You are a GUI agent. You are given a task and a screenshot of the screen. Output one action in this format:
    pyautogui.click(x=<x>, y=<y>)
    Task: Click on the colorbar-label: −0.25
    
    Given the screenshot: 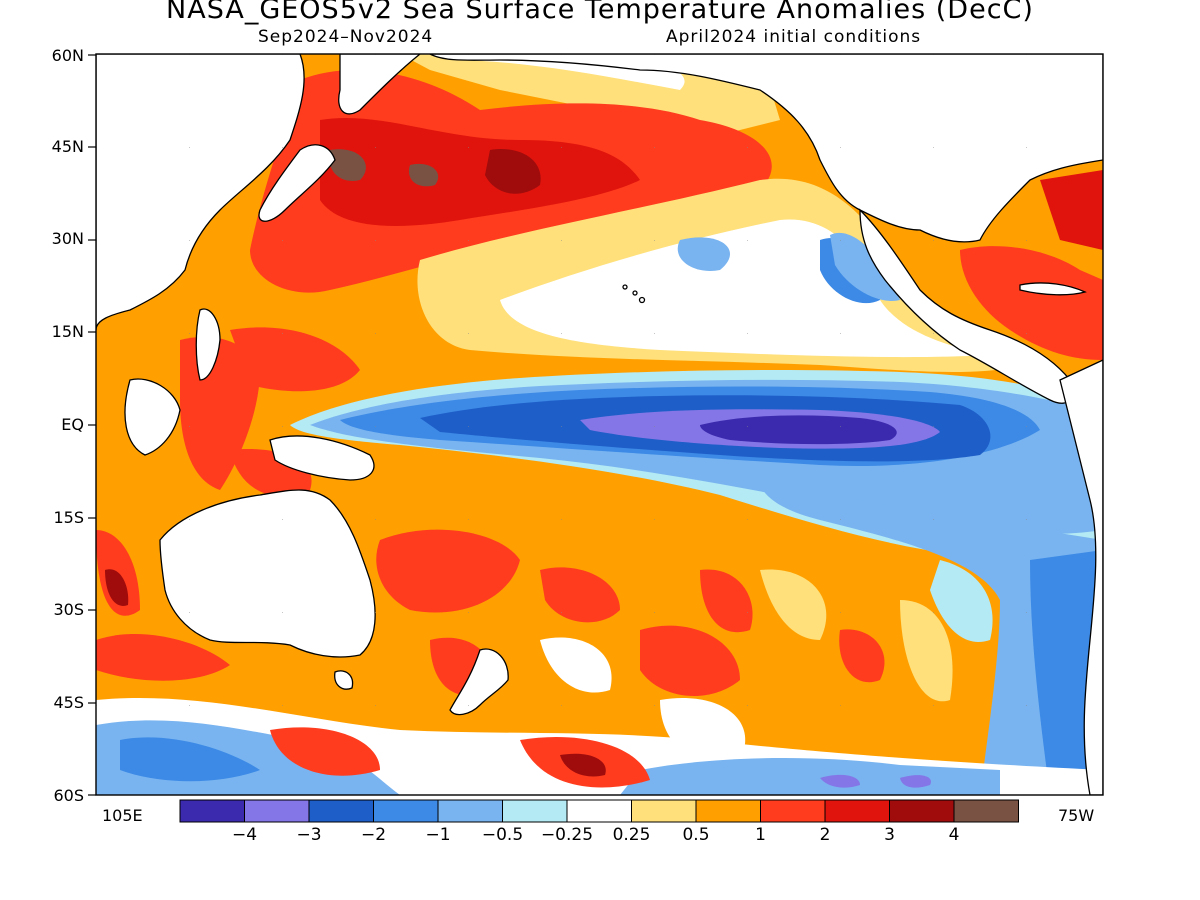 What is the action you would take?
    pyautogui.click(x=567, y=835)
    